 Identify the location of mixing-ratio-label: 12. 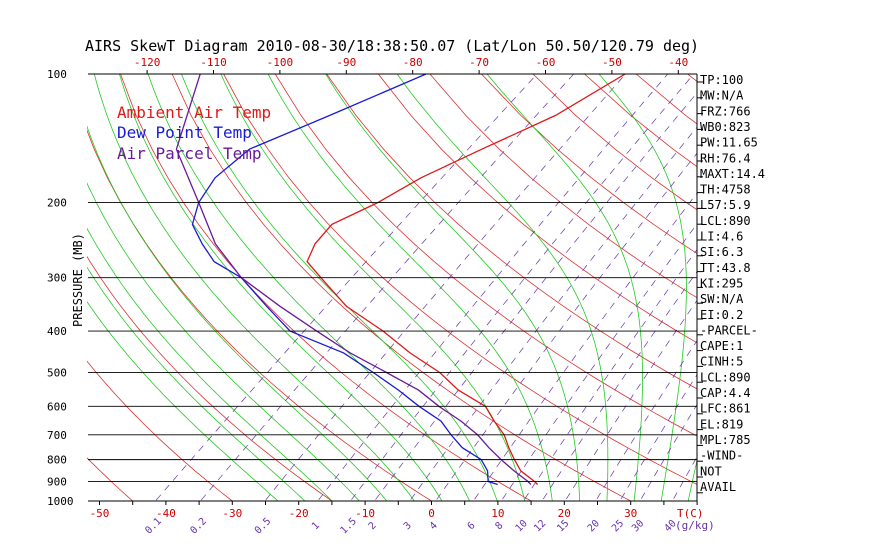
(540, 526).